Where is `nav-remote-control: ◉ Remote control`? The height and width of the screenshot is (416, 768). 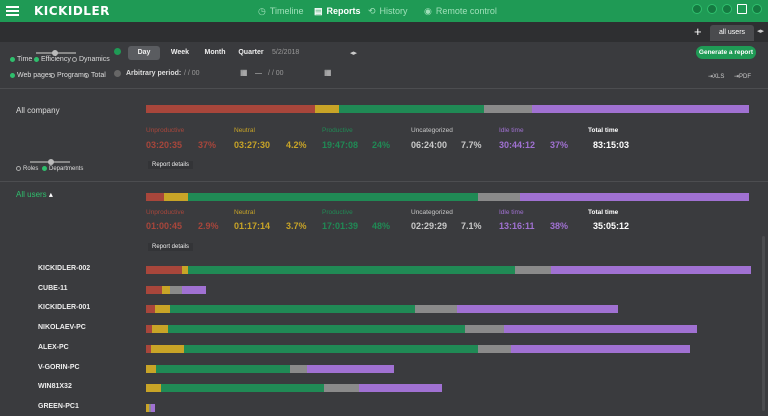
nav-remote-control: ◉ Remote control is located at coordinates (460, 11).